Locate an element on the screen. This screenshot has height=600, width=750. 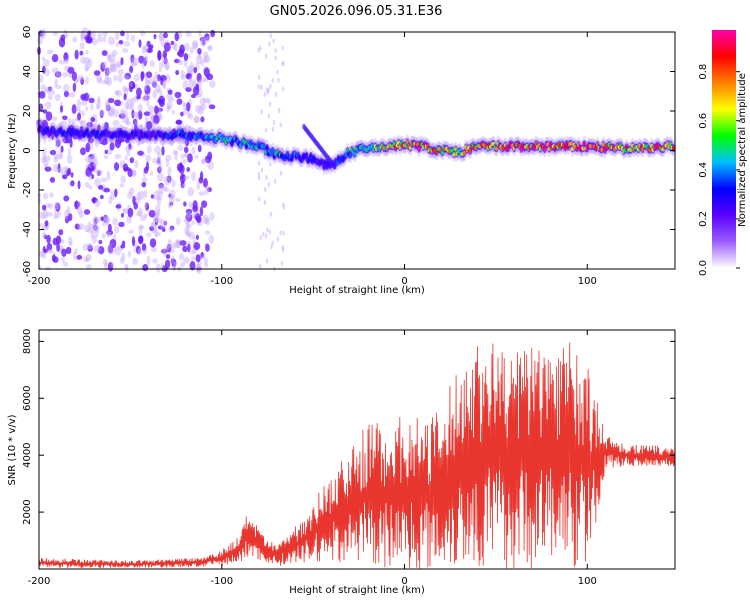
spectrogram-x-label: Height of straight line (km) is located at coordinates (357, 290).